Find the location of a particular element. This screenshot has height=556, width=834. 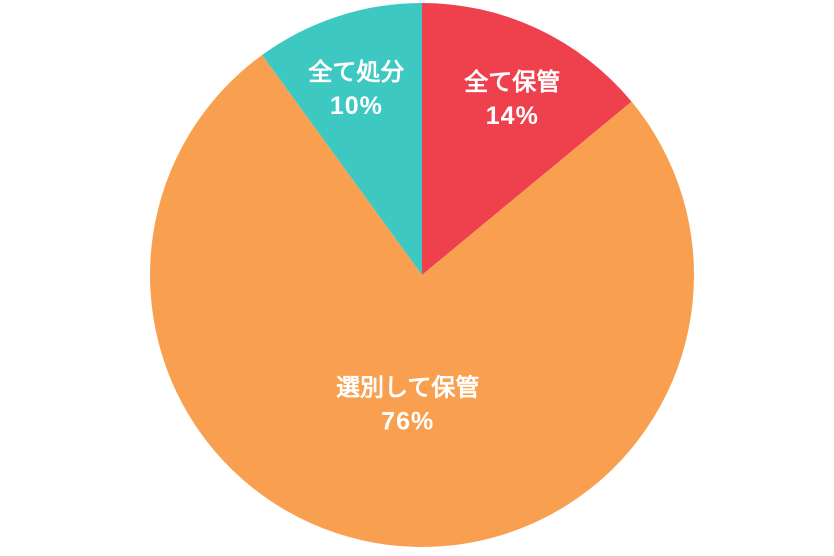

slice-label-2: 選別して保管 is located at coordinates (407, 387).